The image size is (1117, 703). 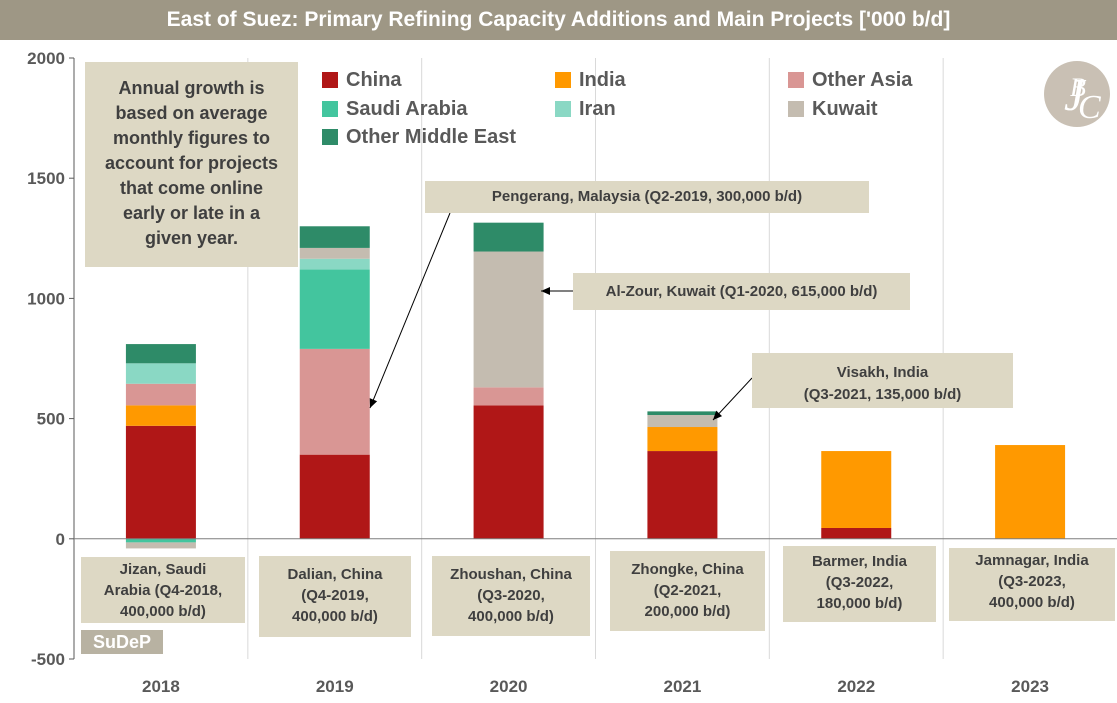 What do you see at coordinates (191, 138) in the screenshot?
I see `note-line: monthly figures to` at bounding box center [191, 138].